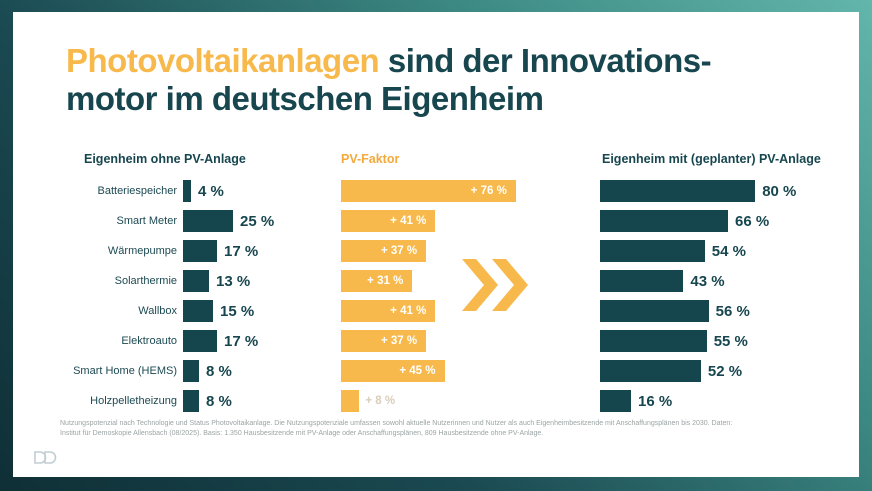  Describe the element at coordinates (211, 191) in the screenshot. I see `bar-left-value: 4 %` at that location.